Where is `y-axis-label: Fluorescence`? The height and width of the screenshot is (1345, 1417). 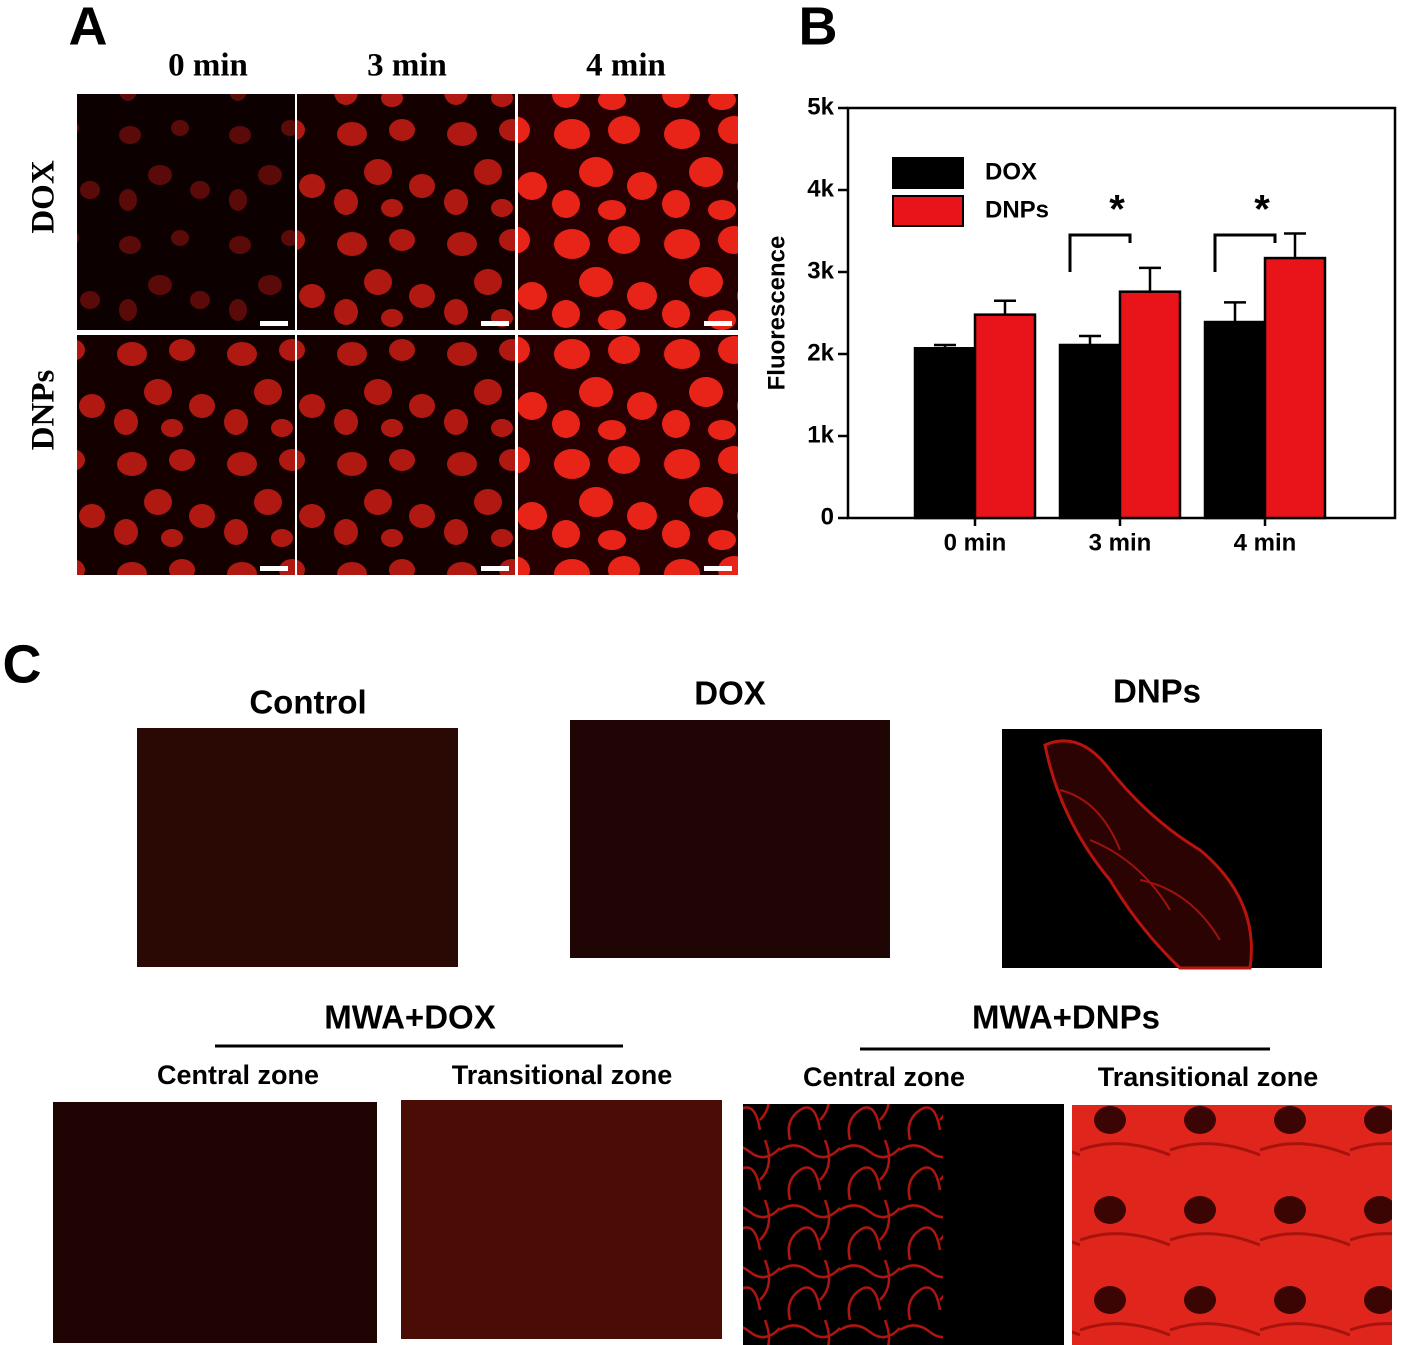
y-axis-label: Fluorescence is located at coordinates (776, 313).